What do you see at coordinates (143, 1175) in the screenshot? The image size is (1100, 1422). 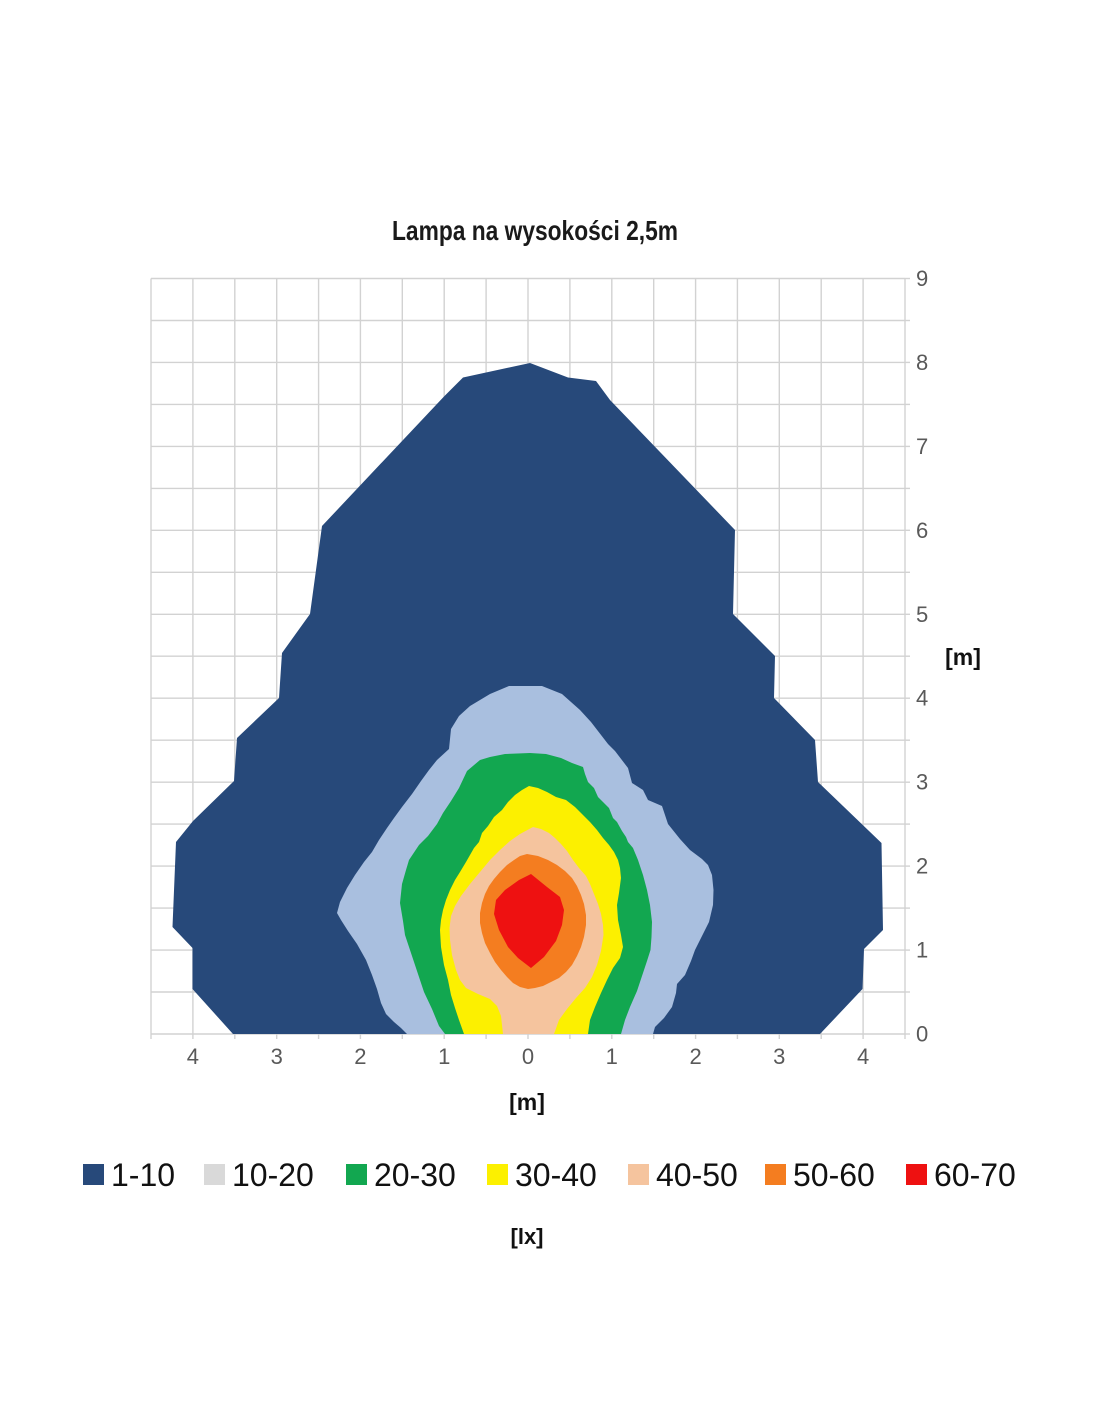 I see `svg-text: 1-10` at bounding box center [143, 1175].